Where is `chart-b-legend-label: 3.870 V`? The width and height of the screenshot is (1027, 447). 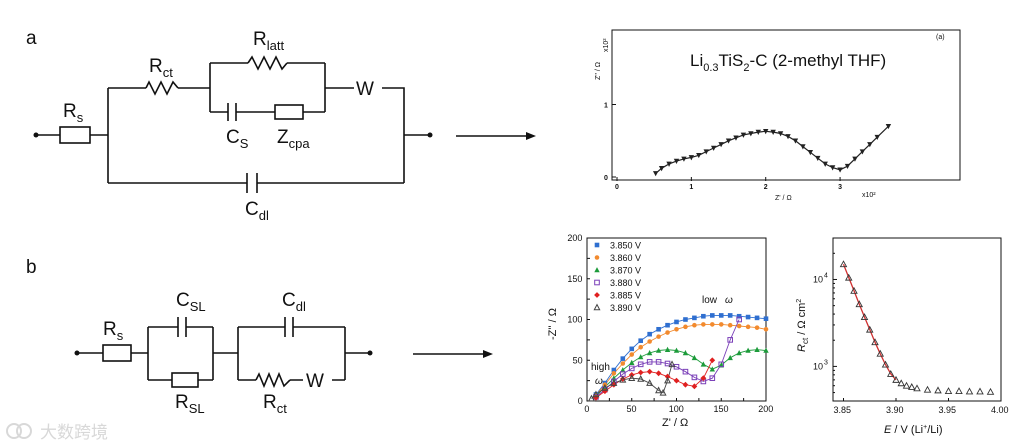 chart-b-legend-label: 3.870 V is located at coordinates (625, 271).